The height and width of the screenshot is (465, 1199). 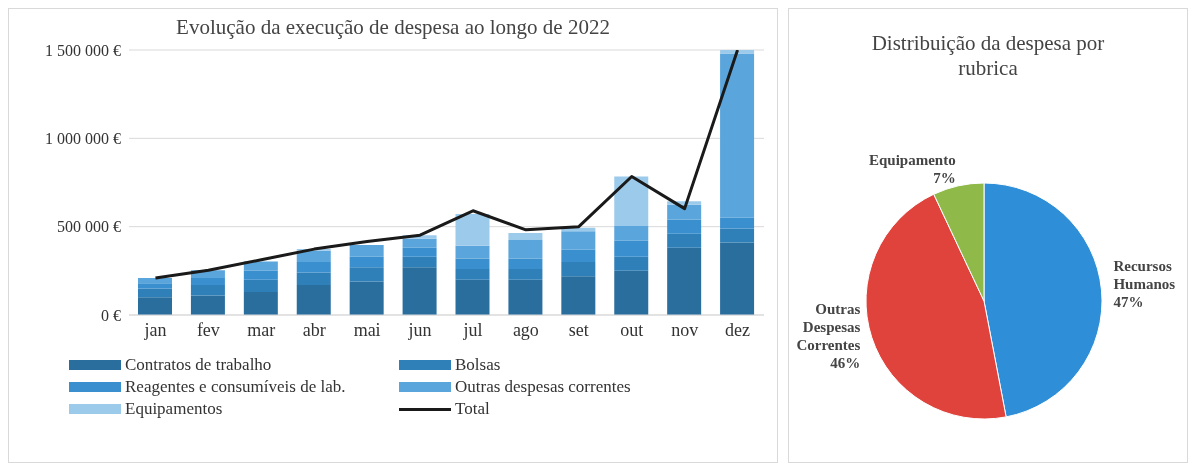 I want to click on x-tick-label: fev, so click(x=208, y=329).